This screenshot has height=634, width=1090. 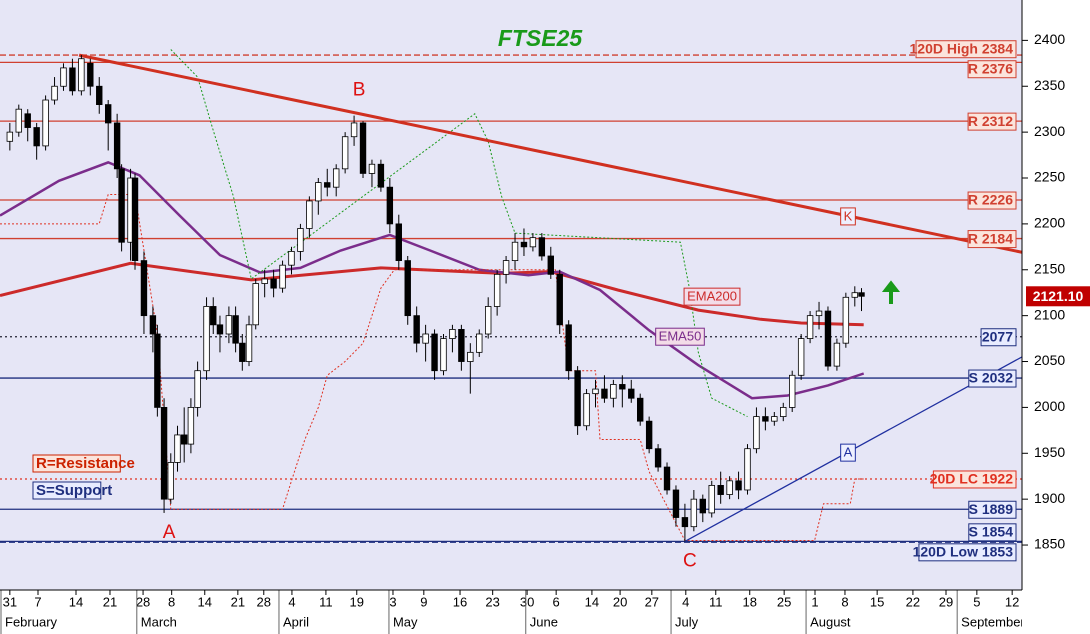 I want to click on month-label: May, so click(x=405, y=621).